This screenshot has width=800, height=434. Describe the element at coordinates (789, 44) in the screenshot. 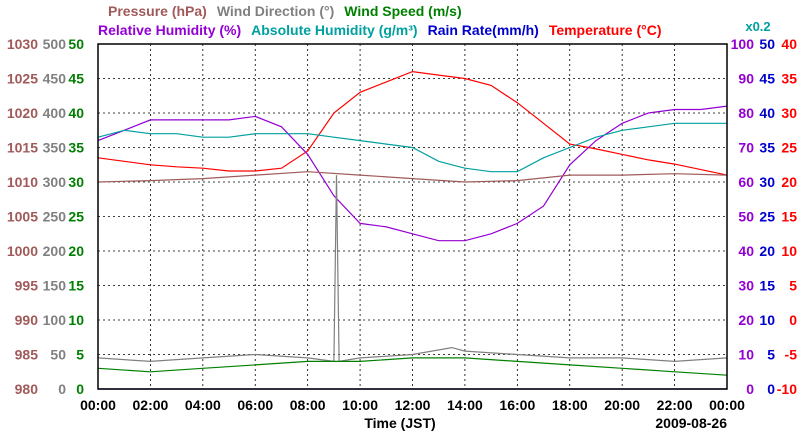

I see `temperature-tick-label: 40` at that location.